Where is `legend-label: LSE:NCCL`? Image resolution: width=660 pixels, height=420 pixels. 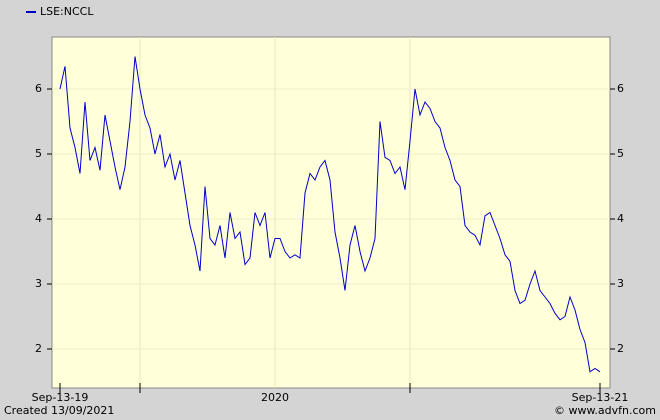 legend-label: LSE:NCCL is located at coordinates (67, 11).